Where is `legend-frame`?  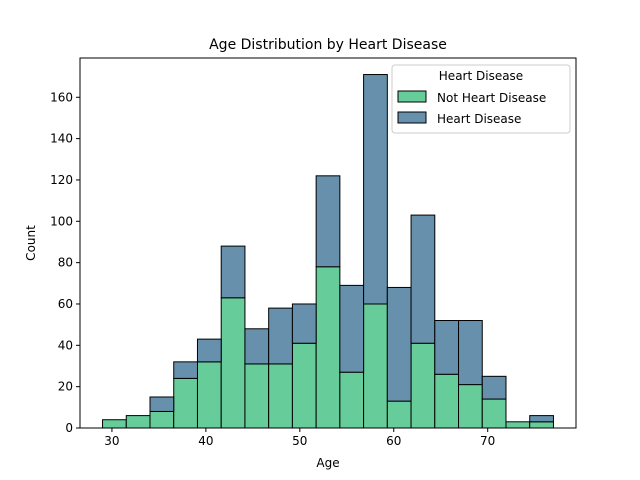
legend-frame is located at coordinates (481, 99).